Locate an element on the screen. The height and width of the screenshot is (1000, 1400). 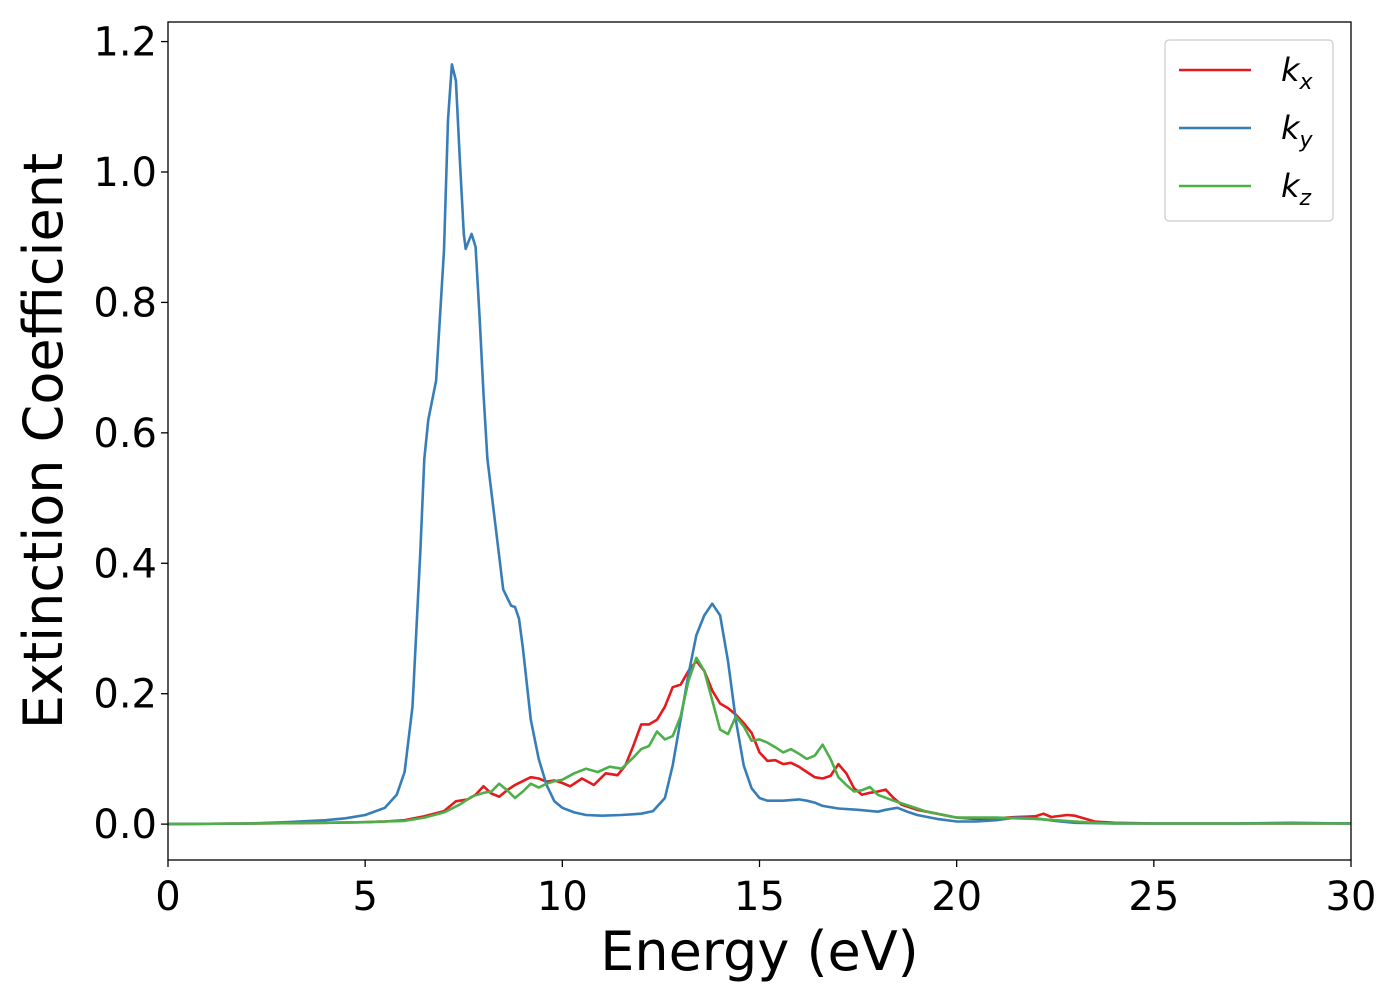
y-tick-label: 0.2 is located at coordinates (125, 695).